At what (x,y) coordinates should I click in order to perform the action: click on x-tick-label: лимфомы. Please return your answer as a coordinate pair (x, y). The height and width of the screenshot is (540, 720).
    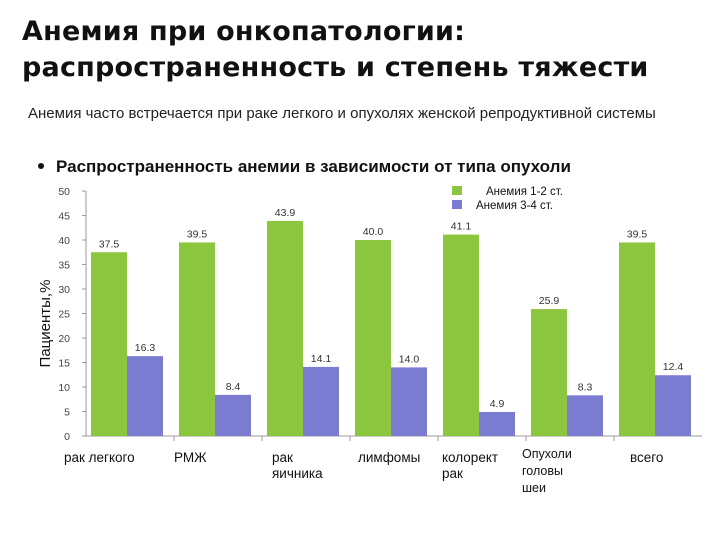
    Looking at the image, I should click on (389, 457).